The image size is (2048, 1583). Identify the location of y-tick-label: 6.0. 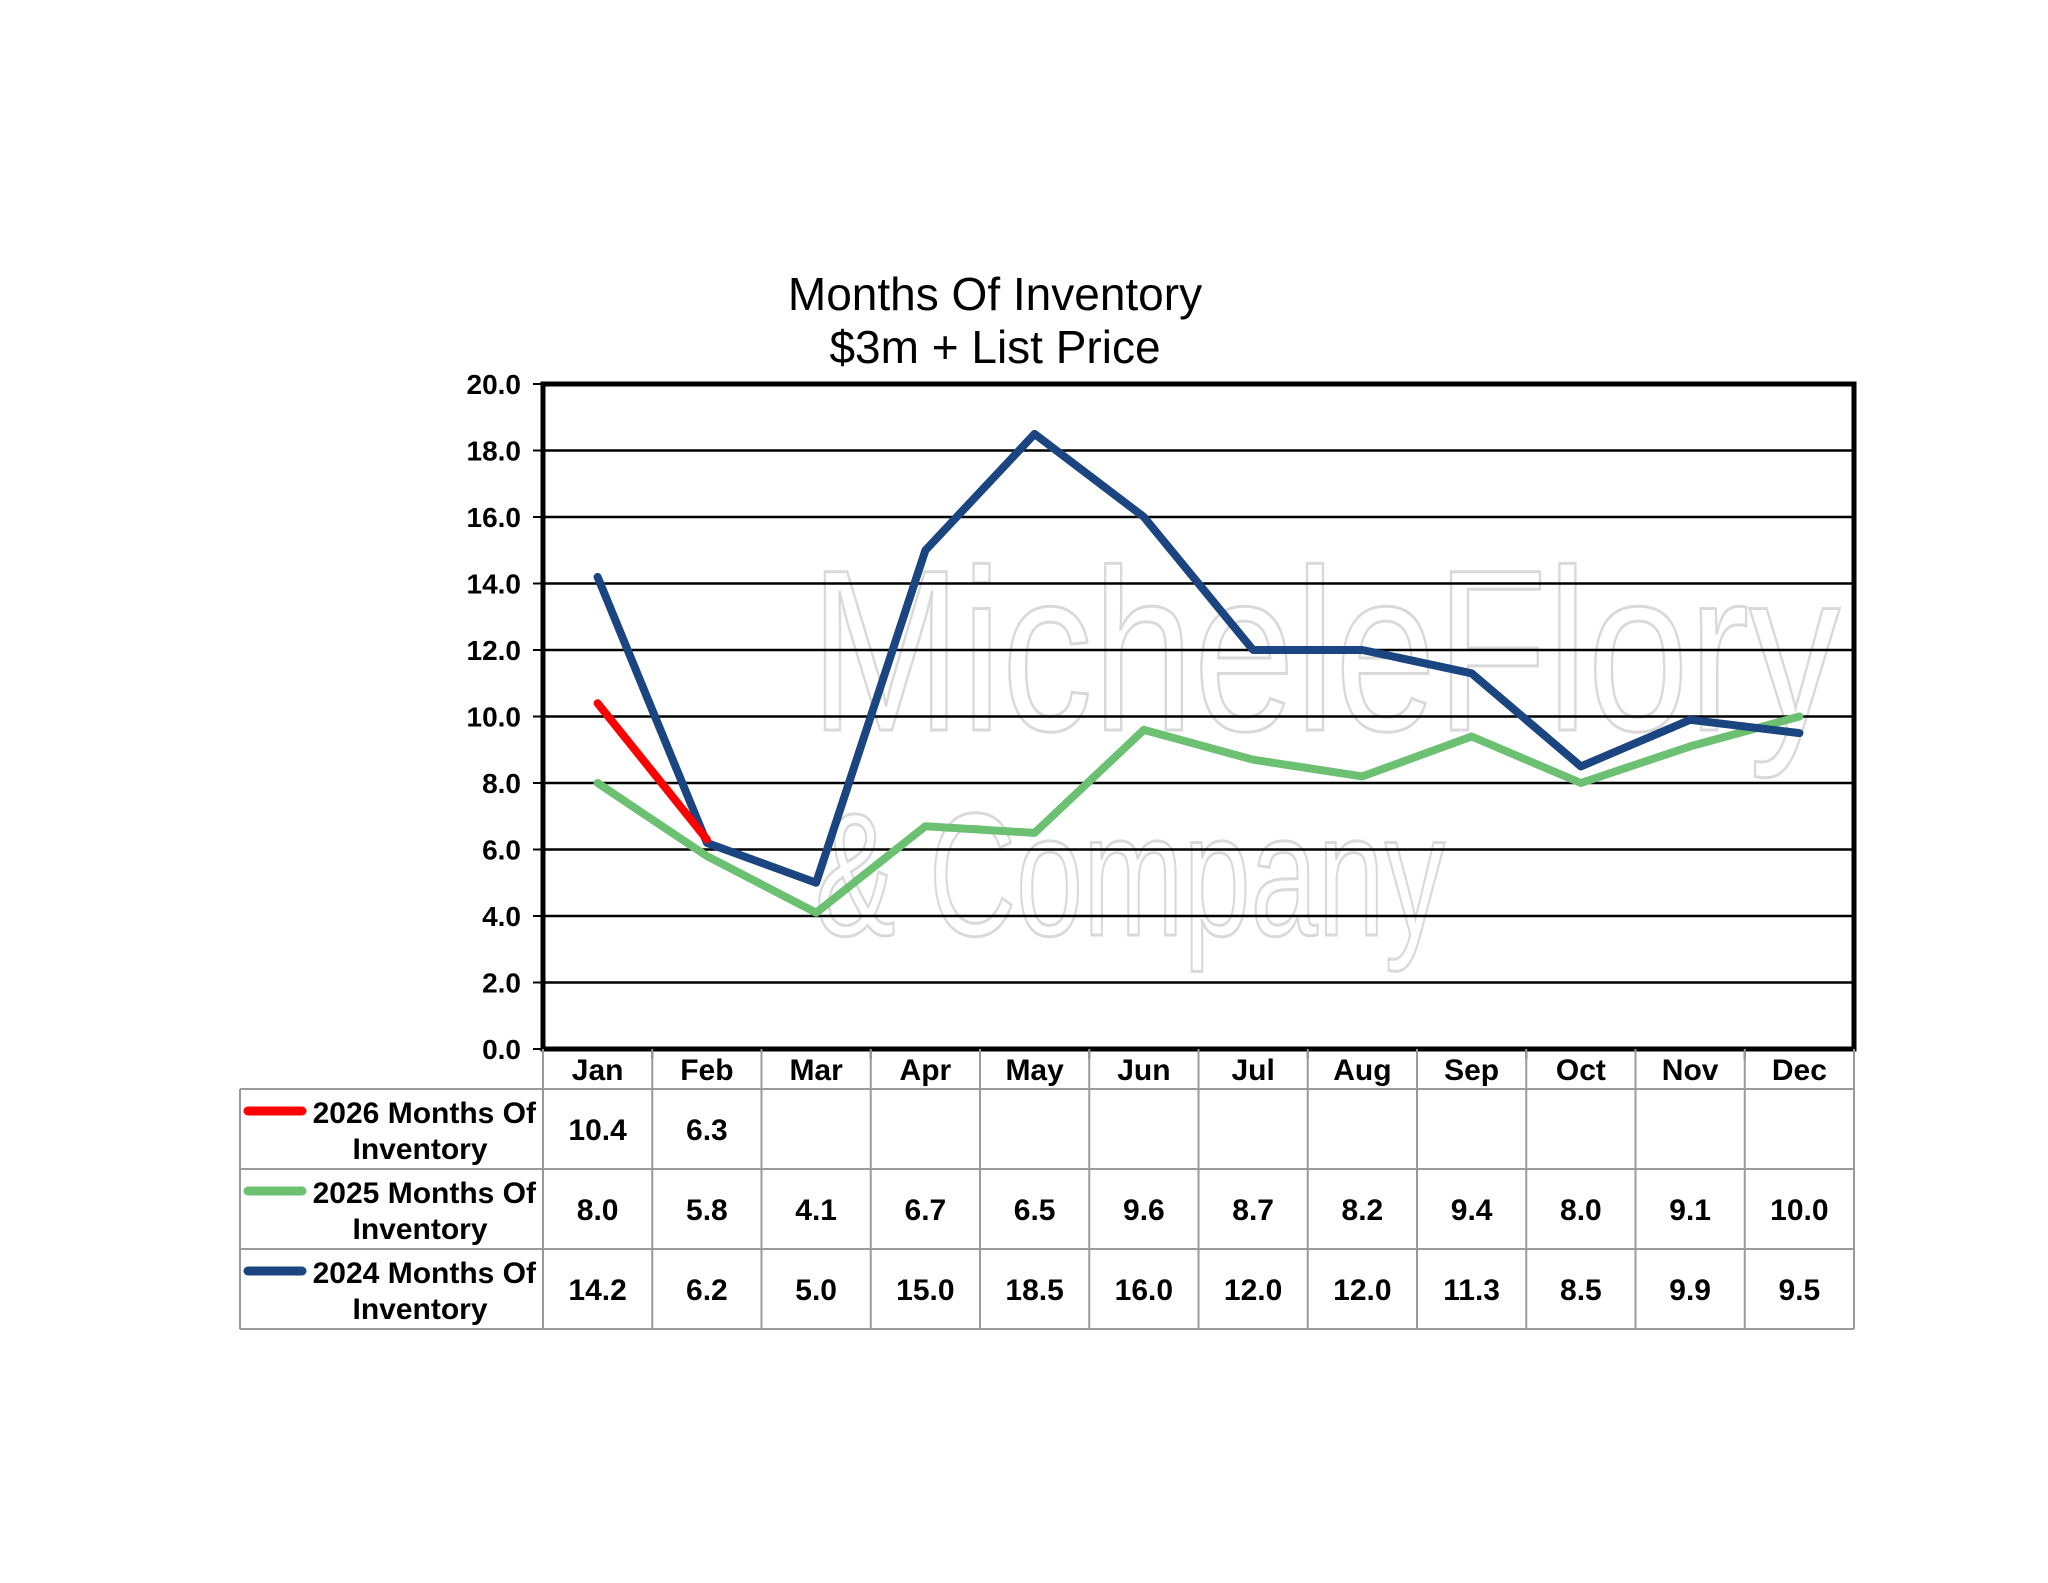
(501, 850).